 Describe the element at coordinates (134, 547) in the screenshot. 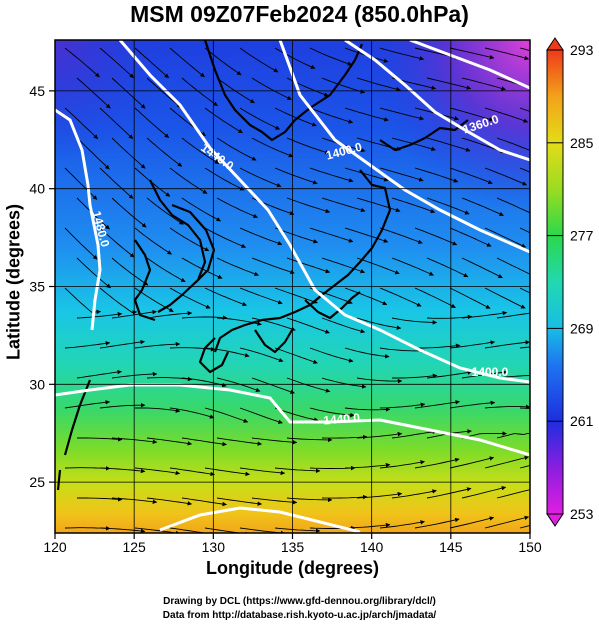

I see `x-tick-label: 125` at that location.